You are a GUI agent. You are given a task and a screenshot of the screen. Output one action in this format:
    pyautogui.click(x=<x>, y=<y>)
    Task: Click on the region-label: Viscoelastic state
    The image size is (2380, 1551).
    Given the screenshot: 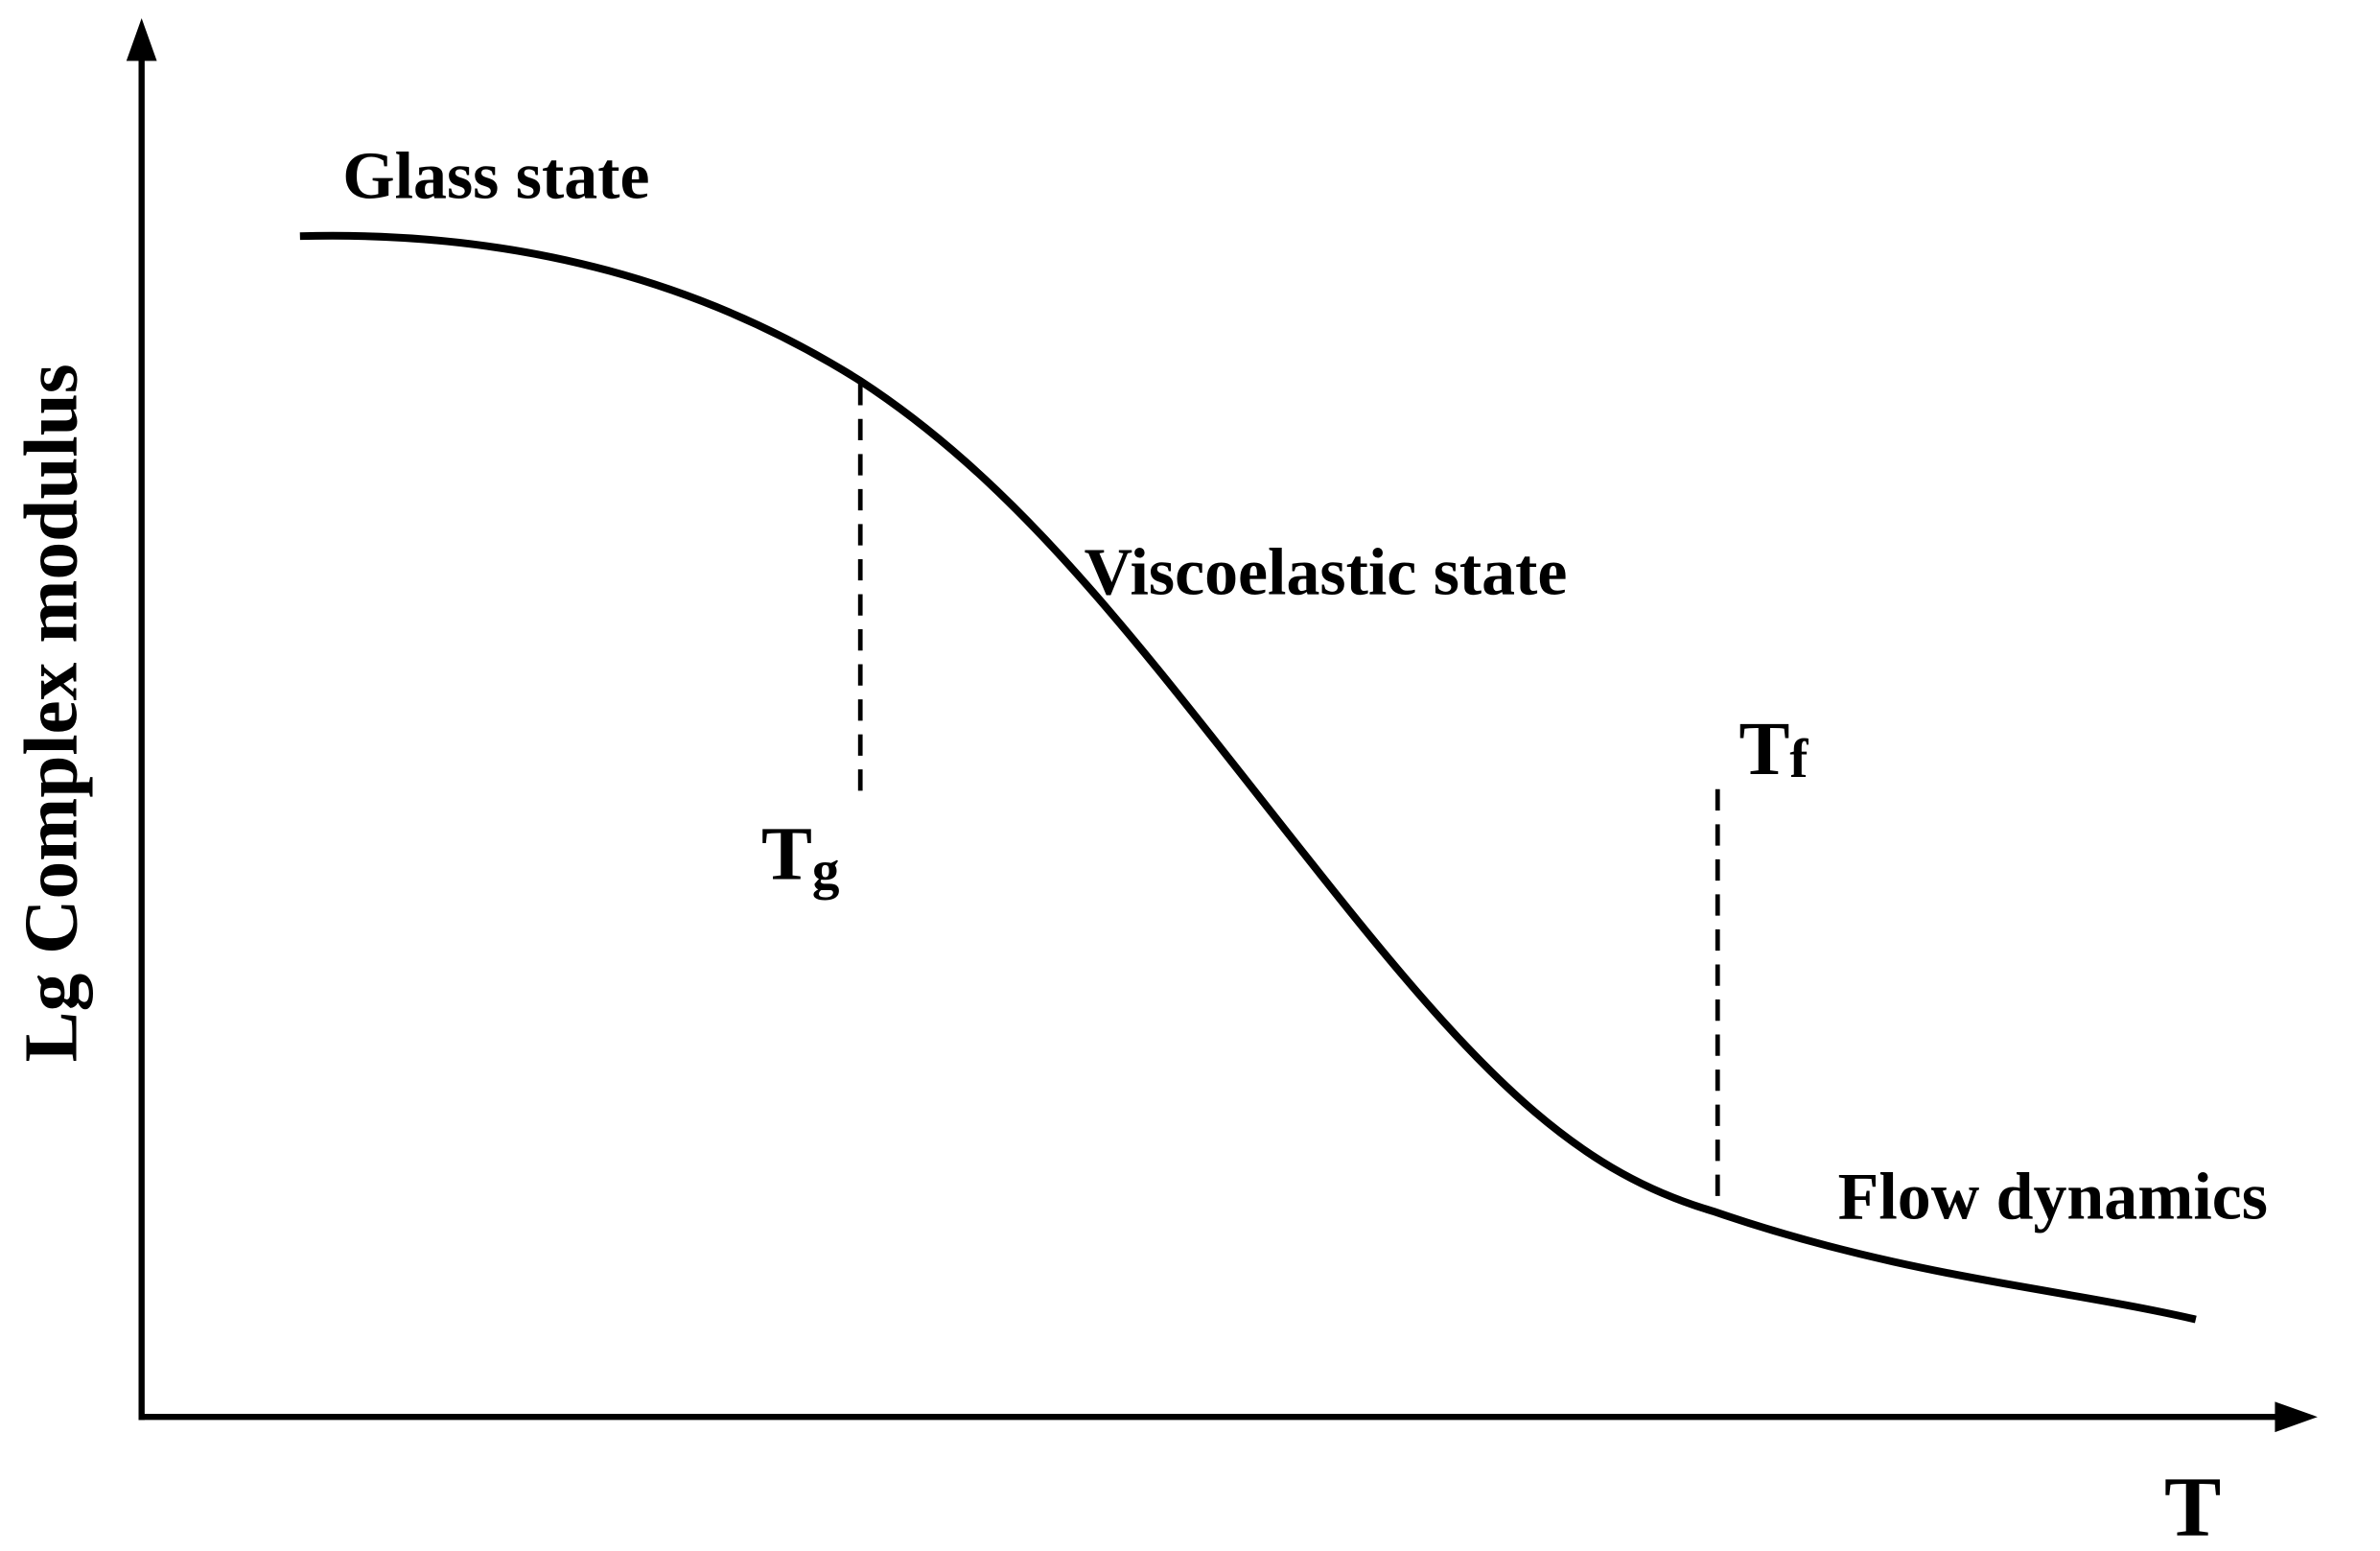 What is the action you would take?
    pyautogui.click(x=1326, y=572)
    